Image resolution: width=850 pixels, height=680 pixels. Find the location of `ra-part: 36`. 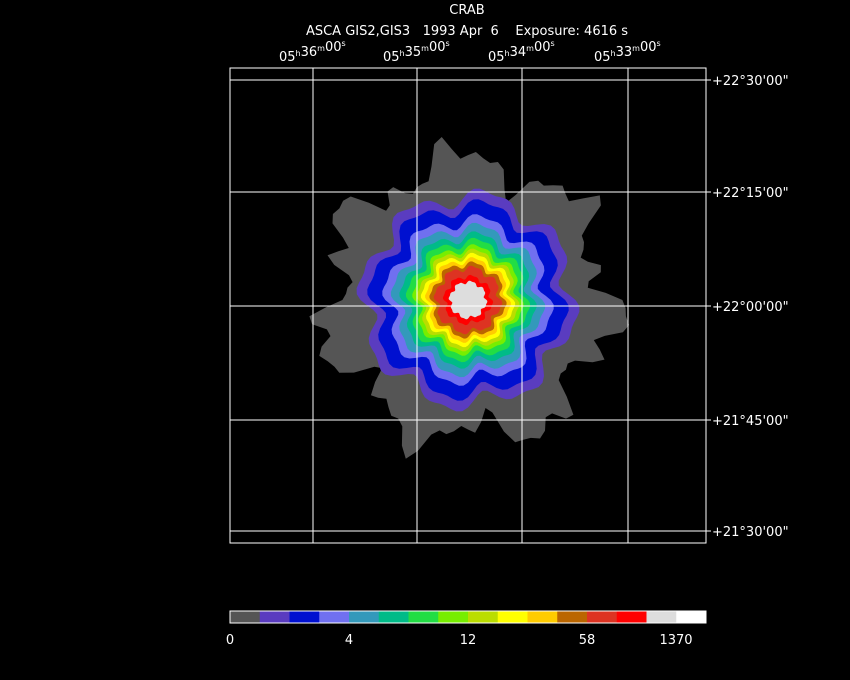

ra-part: 36 is located at coordinates (309, 52).